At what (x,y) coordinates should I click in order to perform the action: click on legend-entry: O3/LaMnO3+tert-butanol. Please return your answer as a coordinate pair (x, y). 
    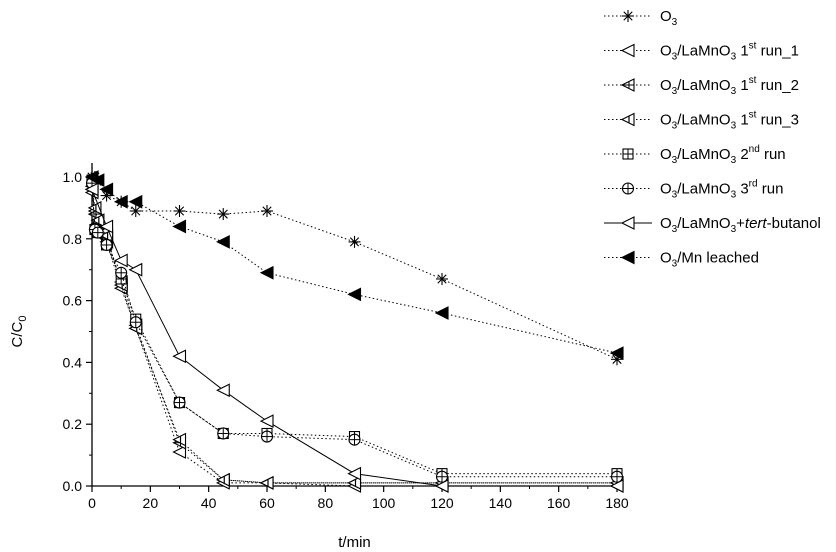
    Looking at the image, I should click on (712, 225).